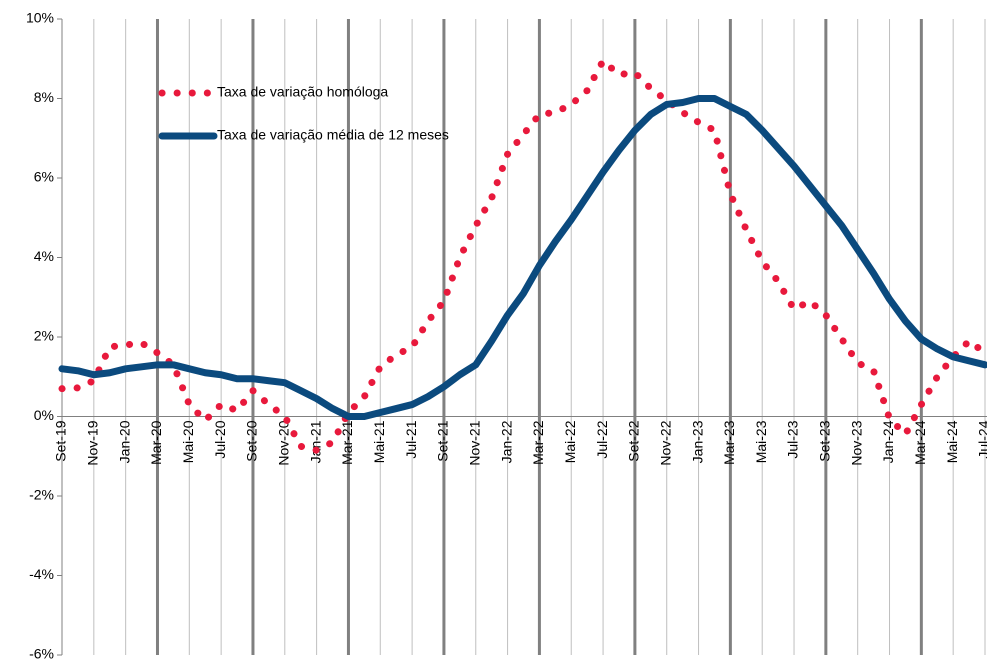 This screenshot has width=987, height=661. What do you see at coordinates (570, 441) in the screenshot?
I see `x-tick-label: Mai-22` at bounding box center [570, 441].